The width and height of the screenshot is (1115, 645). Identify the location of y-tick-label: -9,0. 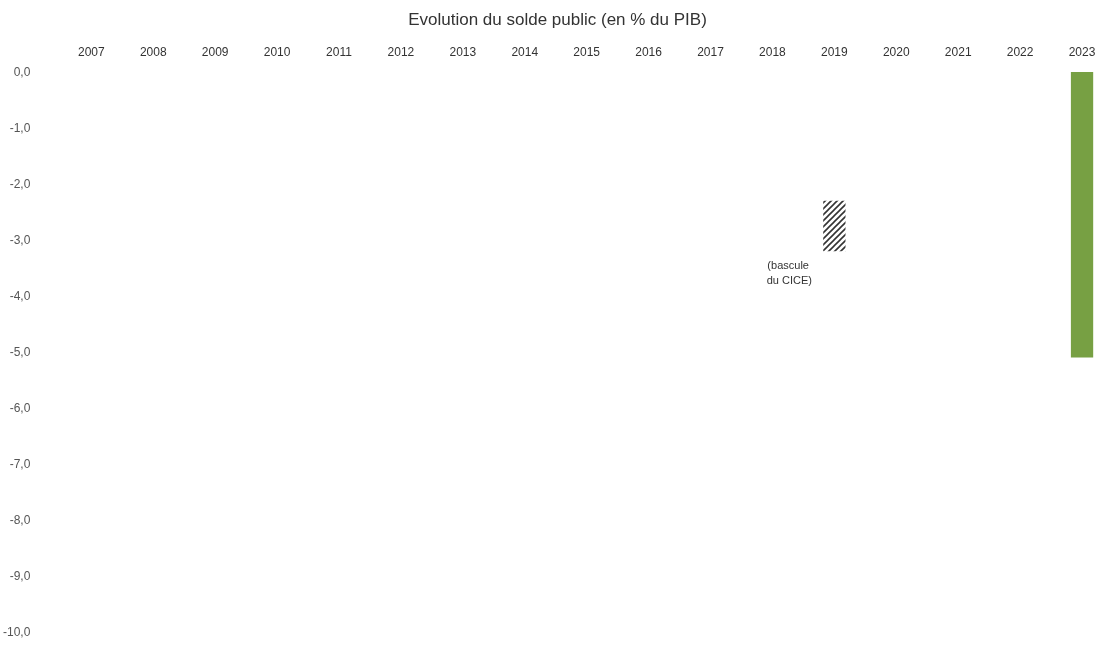
(20, 576).